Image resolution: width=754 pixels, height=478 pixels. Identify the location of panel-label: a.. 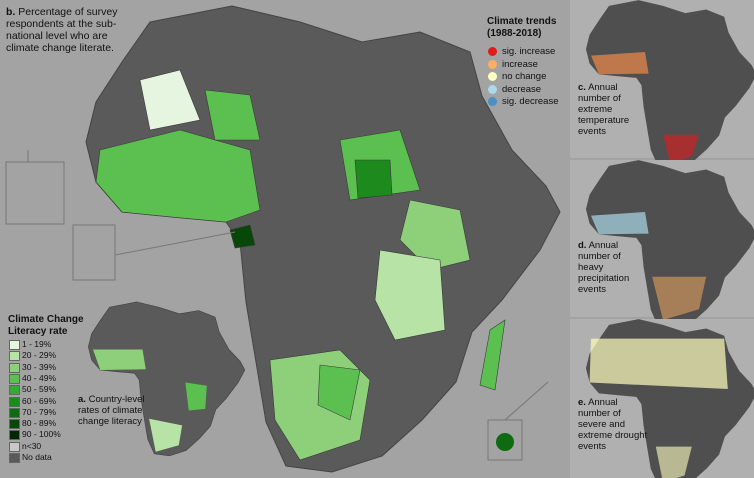
(82, 399).